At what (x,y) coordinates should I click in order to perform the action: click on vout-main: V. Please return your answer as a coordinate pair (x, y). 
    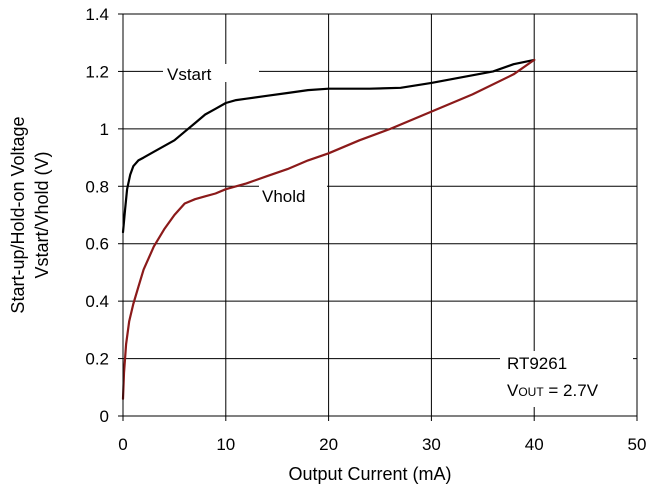
    Looking at the image, I should click on (513, 390).